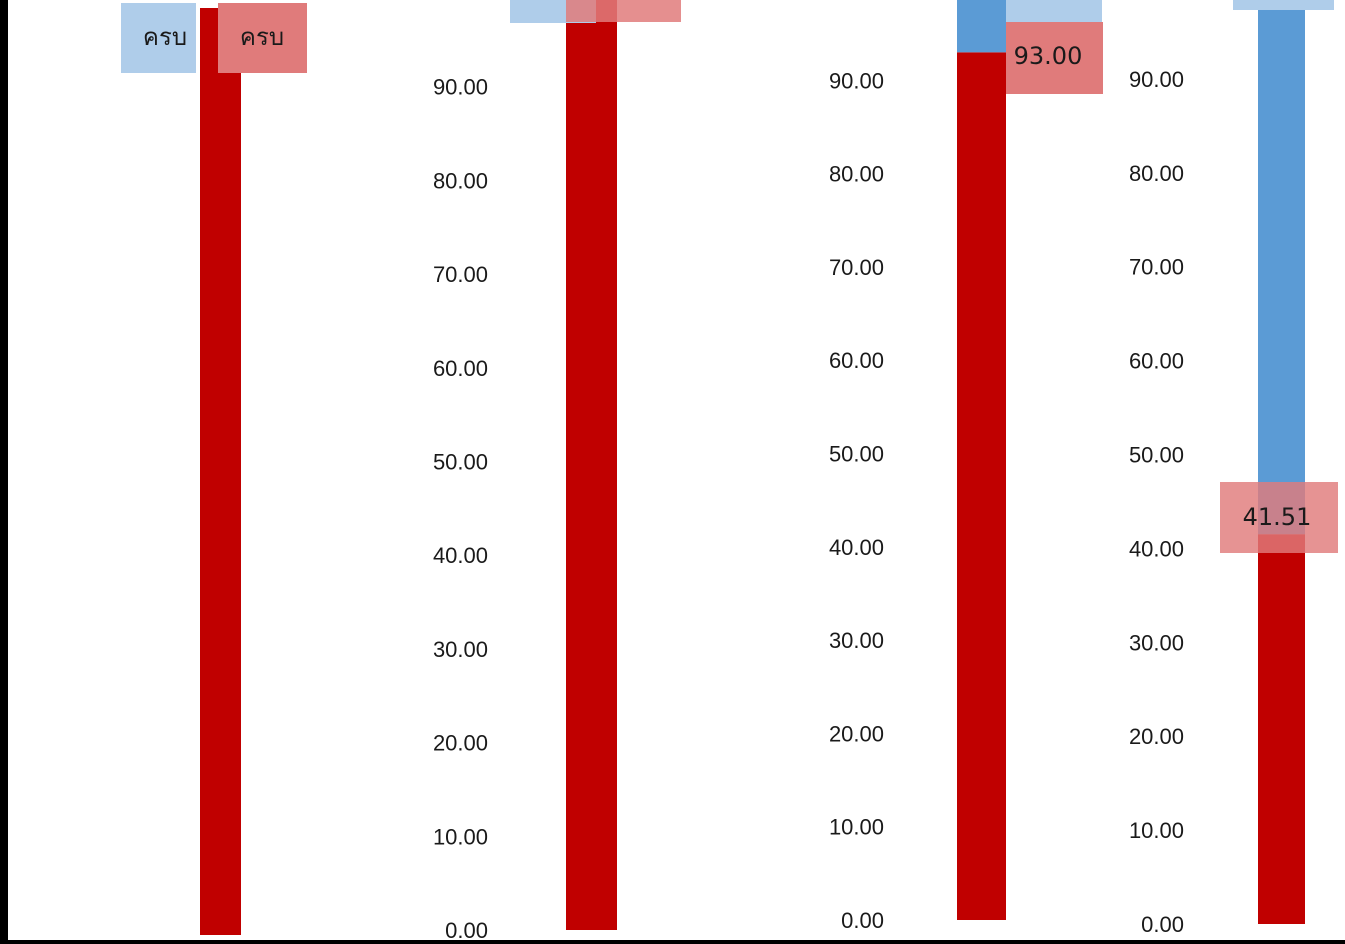 Image resolution: width=1345 pixels, height=944 pixels. I want to click on data-label: 93.00, so click(1048, 56).